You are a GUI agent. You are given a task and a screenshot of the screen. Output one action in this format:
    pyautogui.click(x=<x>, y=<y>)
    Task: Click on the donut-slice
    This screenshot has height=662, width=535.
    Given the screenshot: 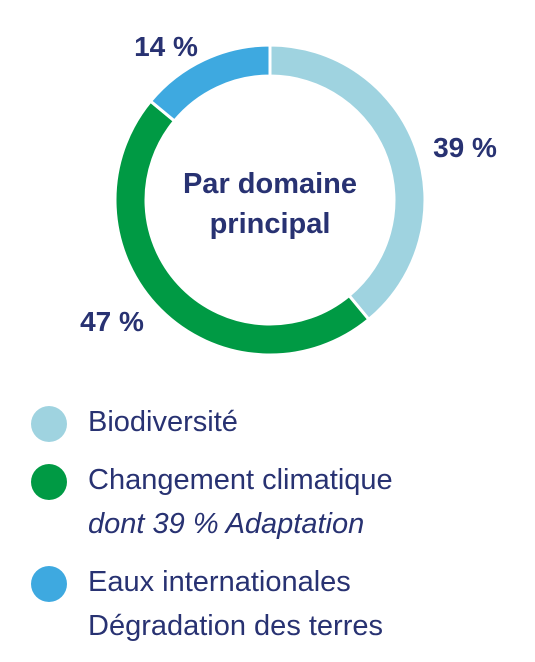 What is the action you would take?
    pyautogui.click(x=210, y=83)
    